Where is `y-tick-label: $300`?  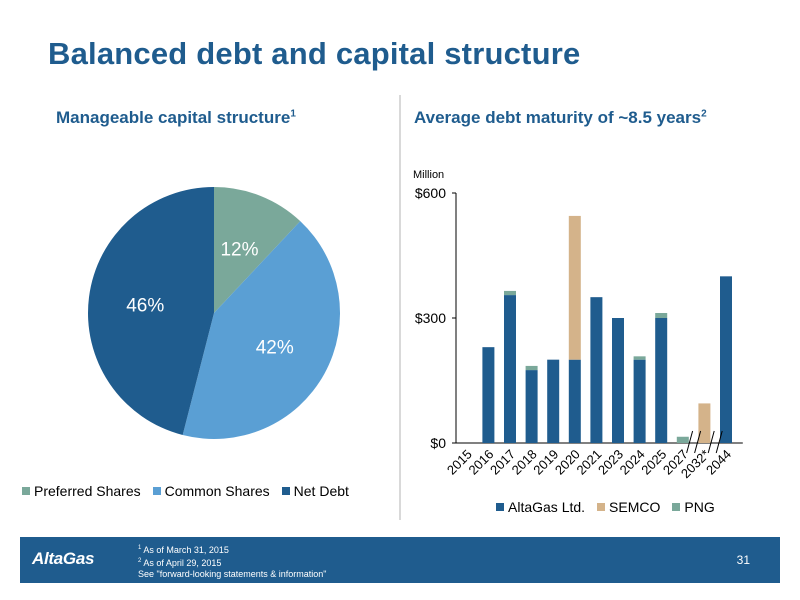
y-tick-label: $300 is located at coordinates (430, 318).